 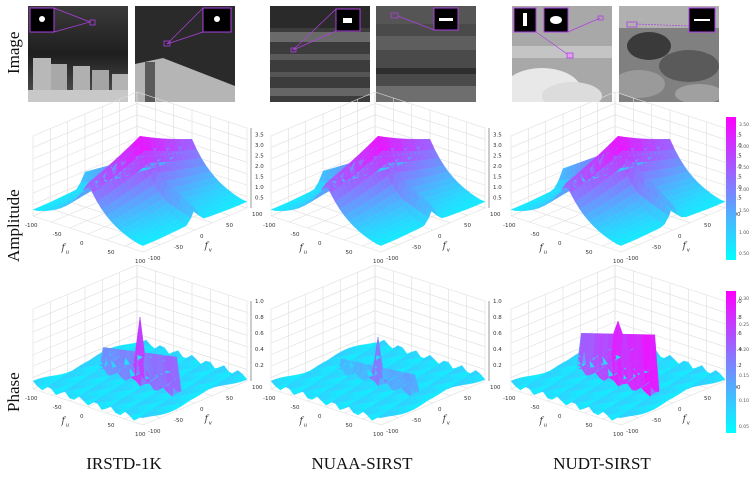 I want to click on colorbar-tick: 1.00, so click(x=744, y=233).